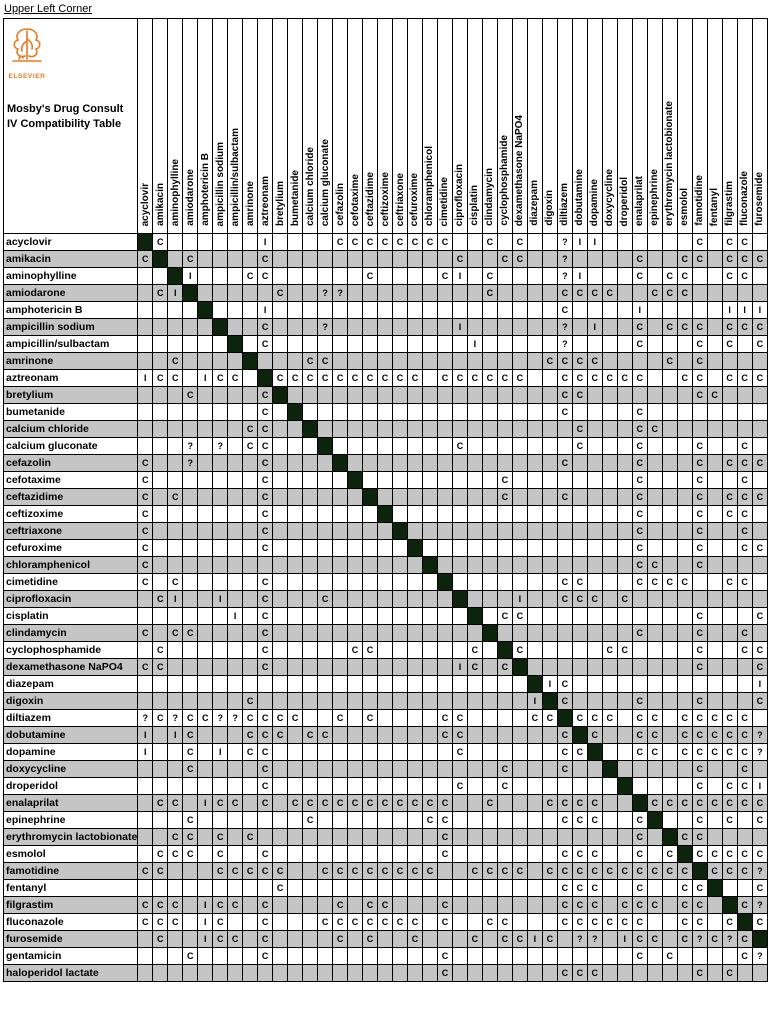 The height and width of the screenshot is (1024, 768). What do you see at coordinates (385, 198) in the screenshot?
I see `column-header-label: ceftizoxime` at bounding box center [385, 198].